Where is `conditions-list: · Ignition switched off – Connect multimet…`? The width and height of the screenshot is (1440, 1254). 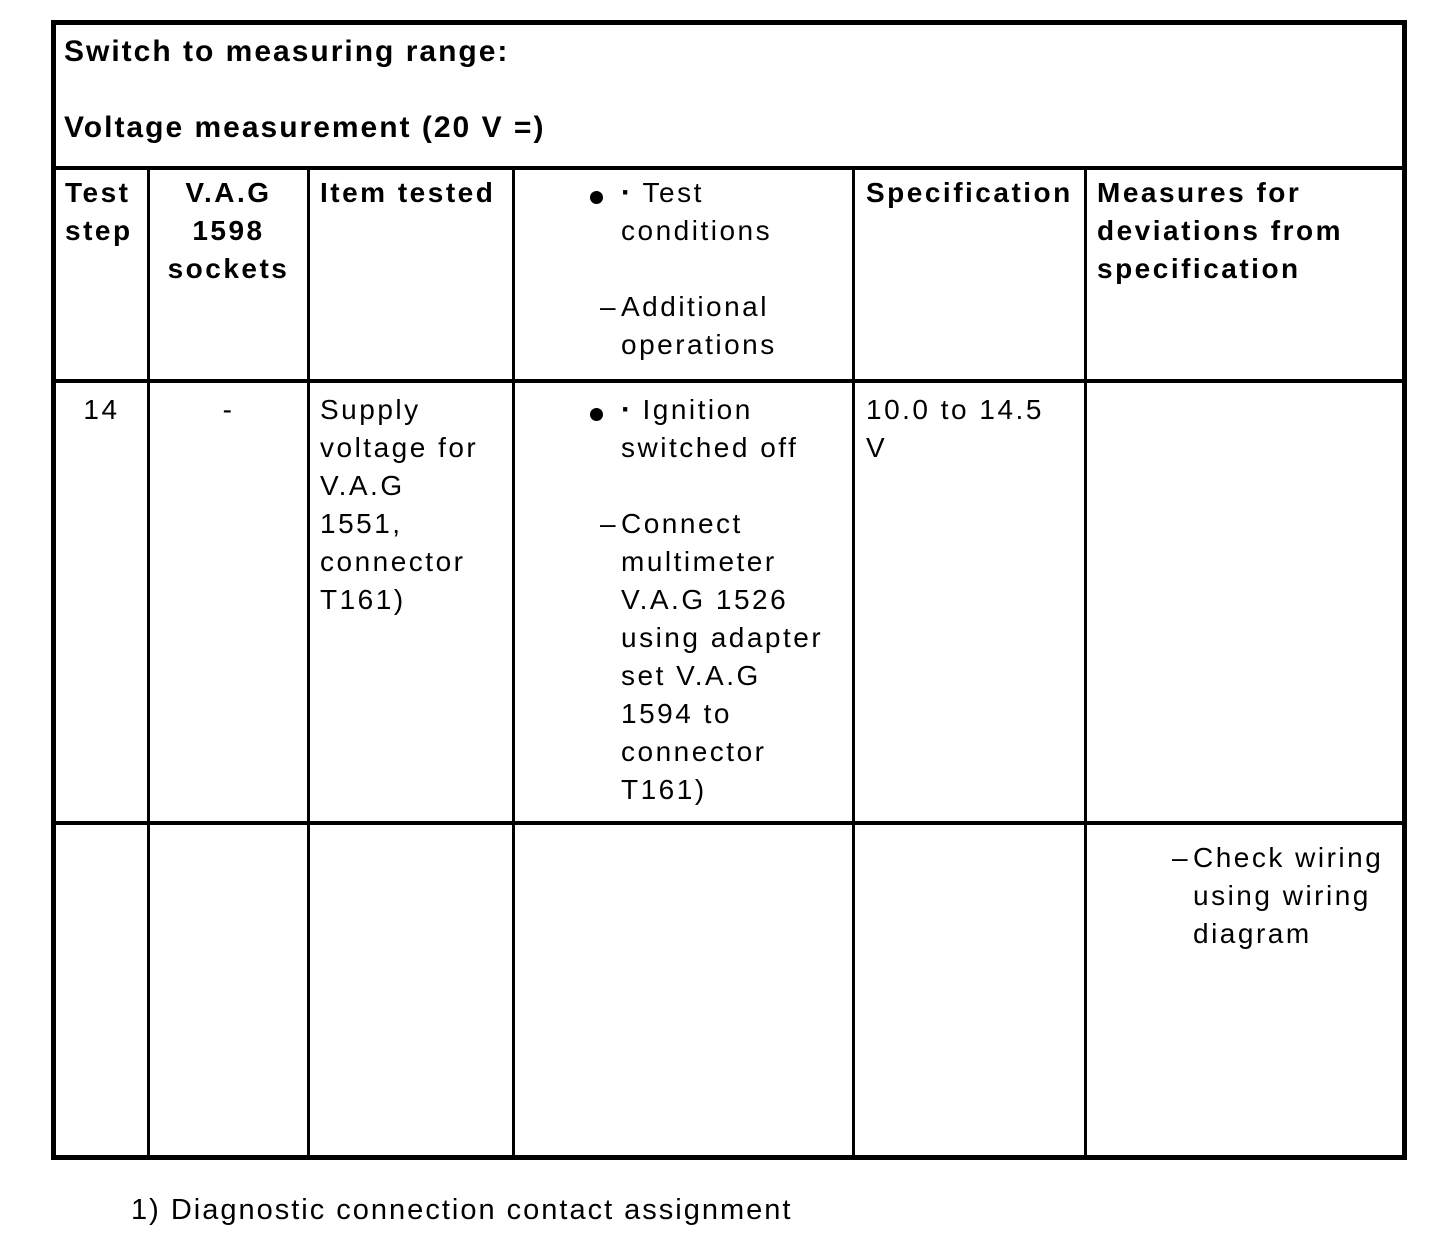 conditions-list: · Ignition switched off – Connect multimet… is located at coordinates (684, 600).